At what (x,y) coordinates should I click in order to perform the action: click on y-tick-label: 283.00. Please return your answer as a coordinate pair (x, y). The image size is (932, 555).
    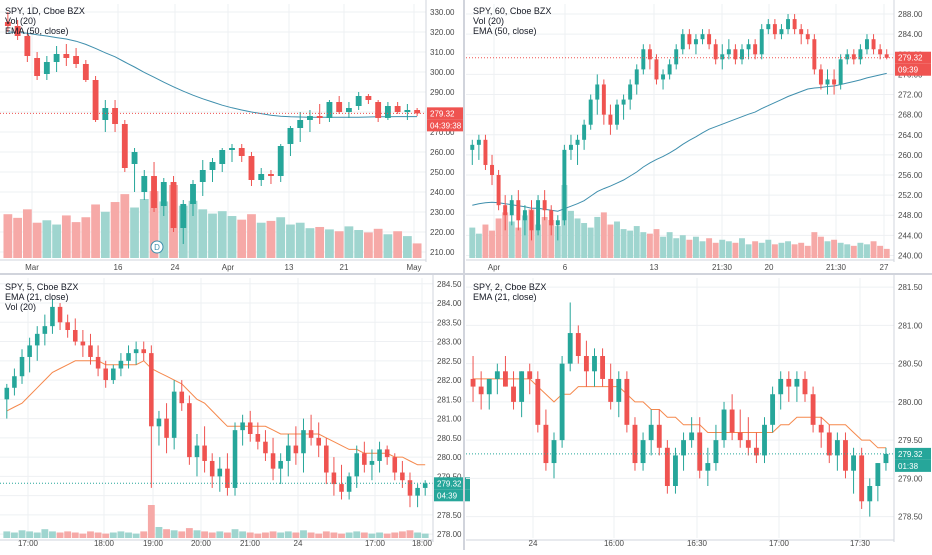
    Looking at the image, I should click on (449, 342).